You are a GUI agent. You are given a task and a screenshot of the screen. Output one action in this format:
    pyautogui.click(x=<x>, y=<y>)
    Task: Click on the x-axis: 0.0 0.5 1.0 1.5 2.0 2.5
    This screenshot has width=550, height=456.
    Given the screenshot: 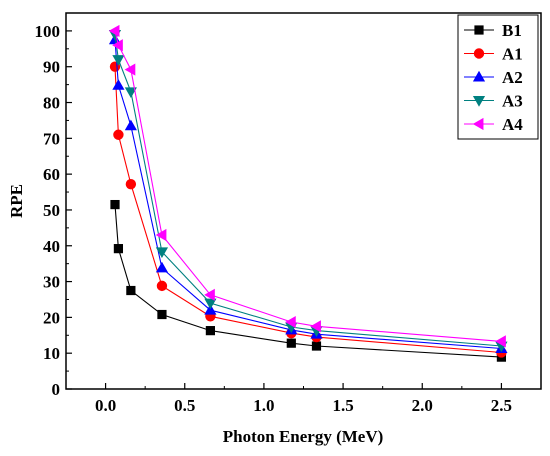 What is the action you would take?
    pyautogui.click(x=303, y=399)
    